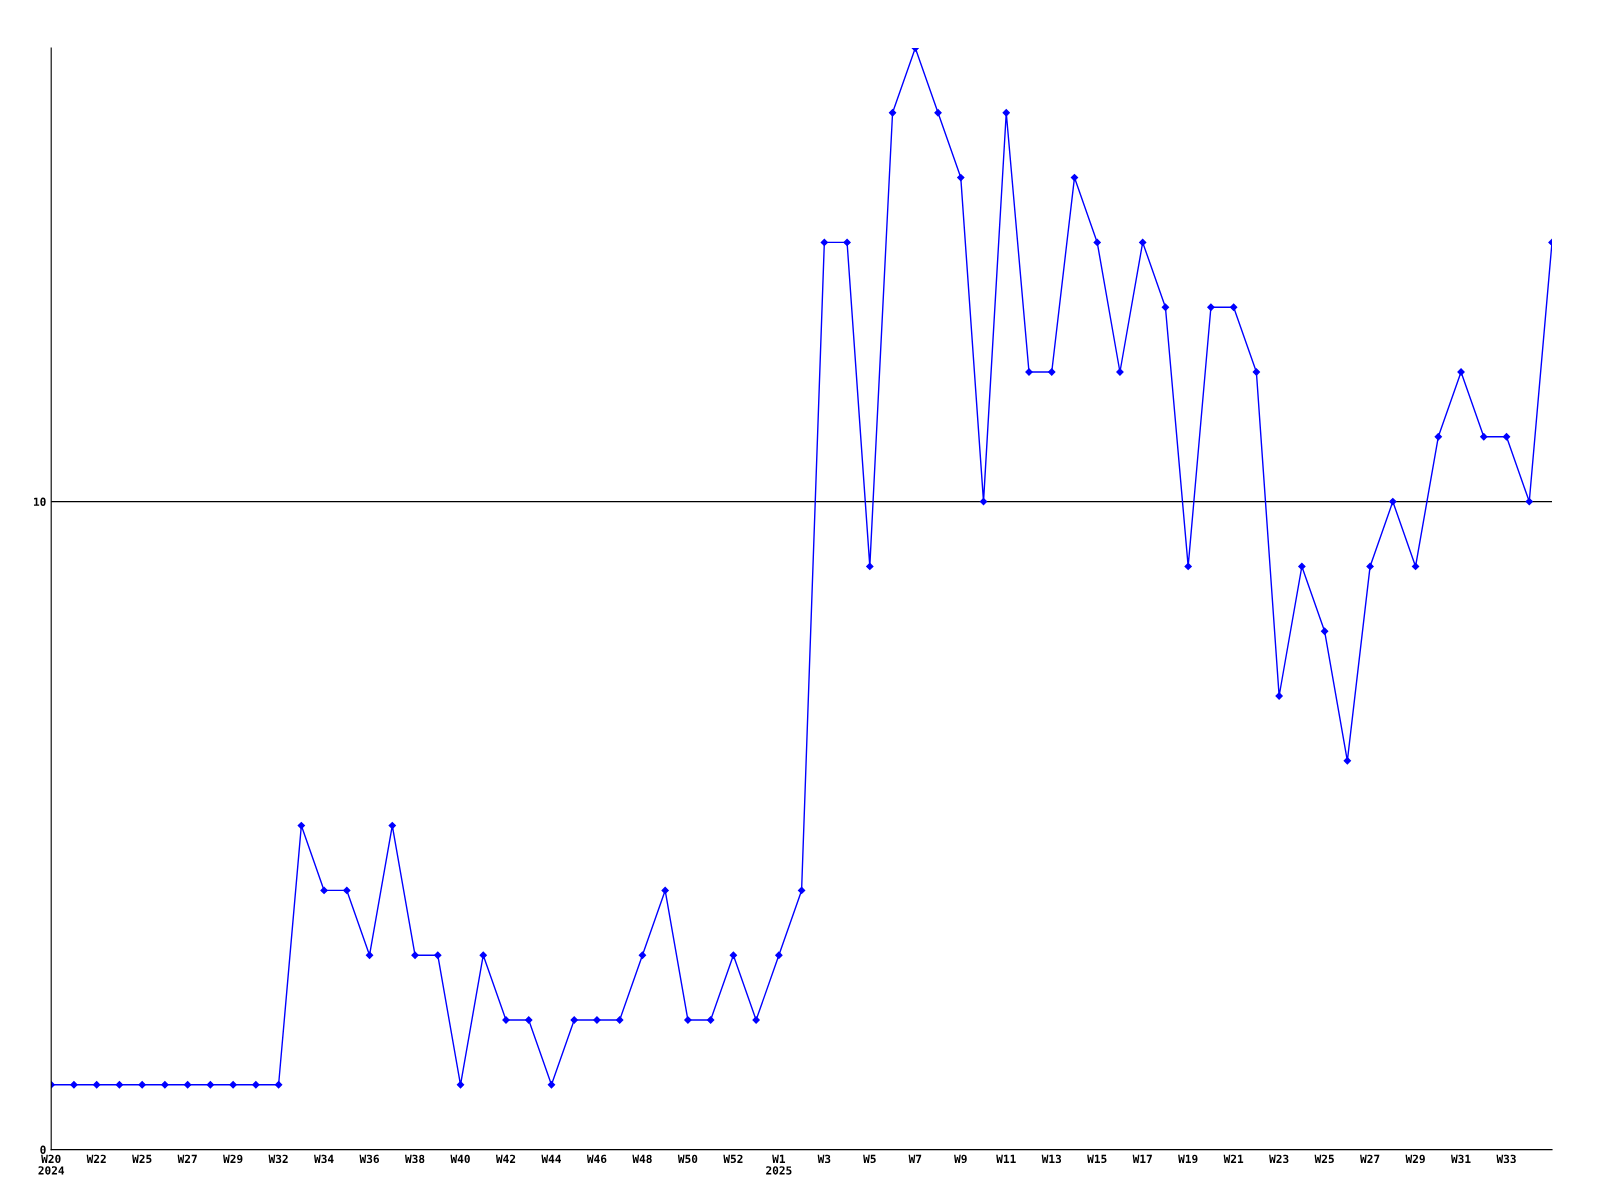 This screenshot has height=1200, width=1600. What do you see at coordinates (642, 1159) in the screenshot?
I see `x-tick-label: W48` at bounding box center [642, 1159].